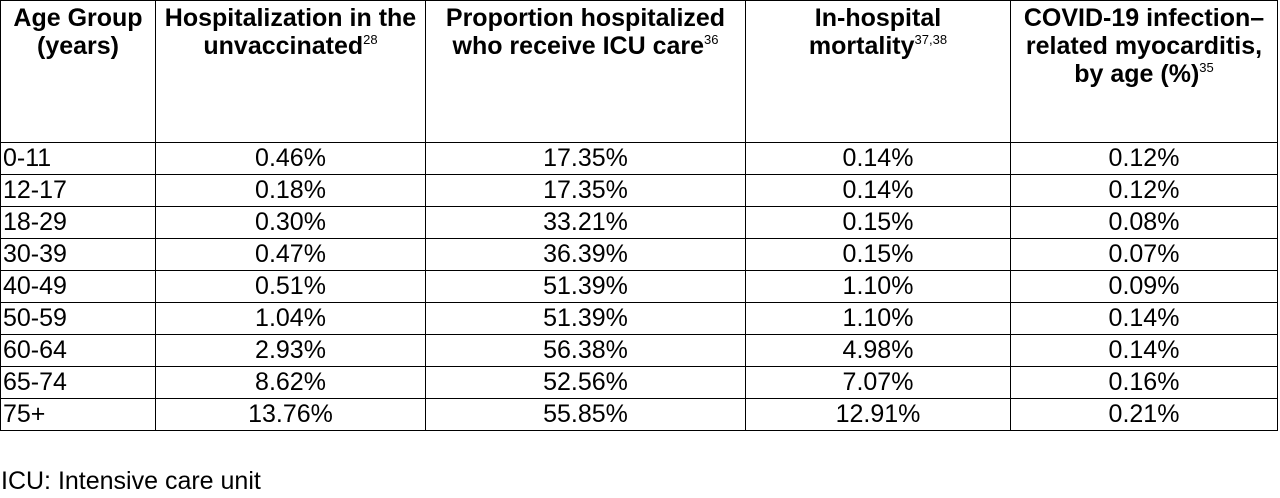 This screenshot has height=498, width=1280. I want to click on age-group-cell: 18-29, so click(78, 222).